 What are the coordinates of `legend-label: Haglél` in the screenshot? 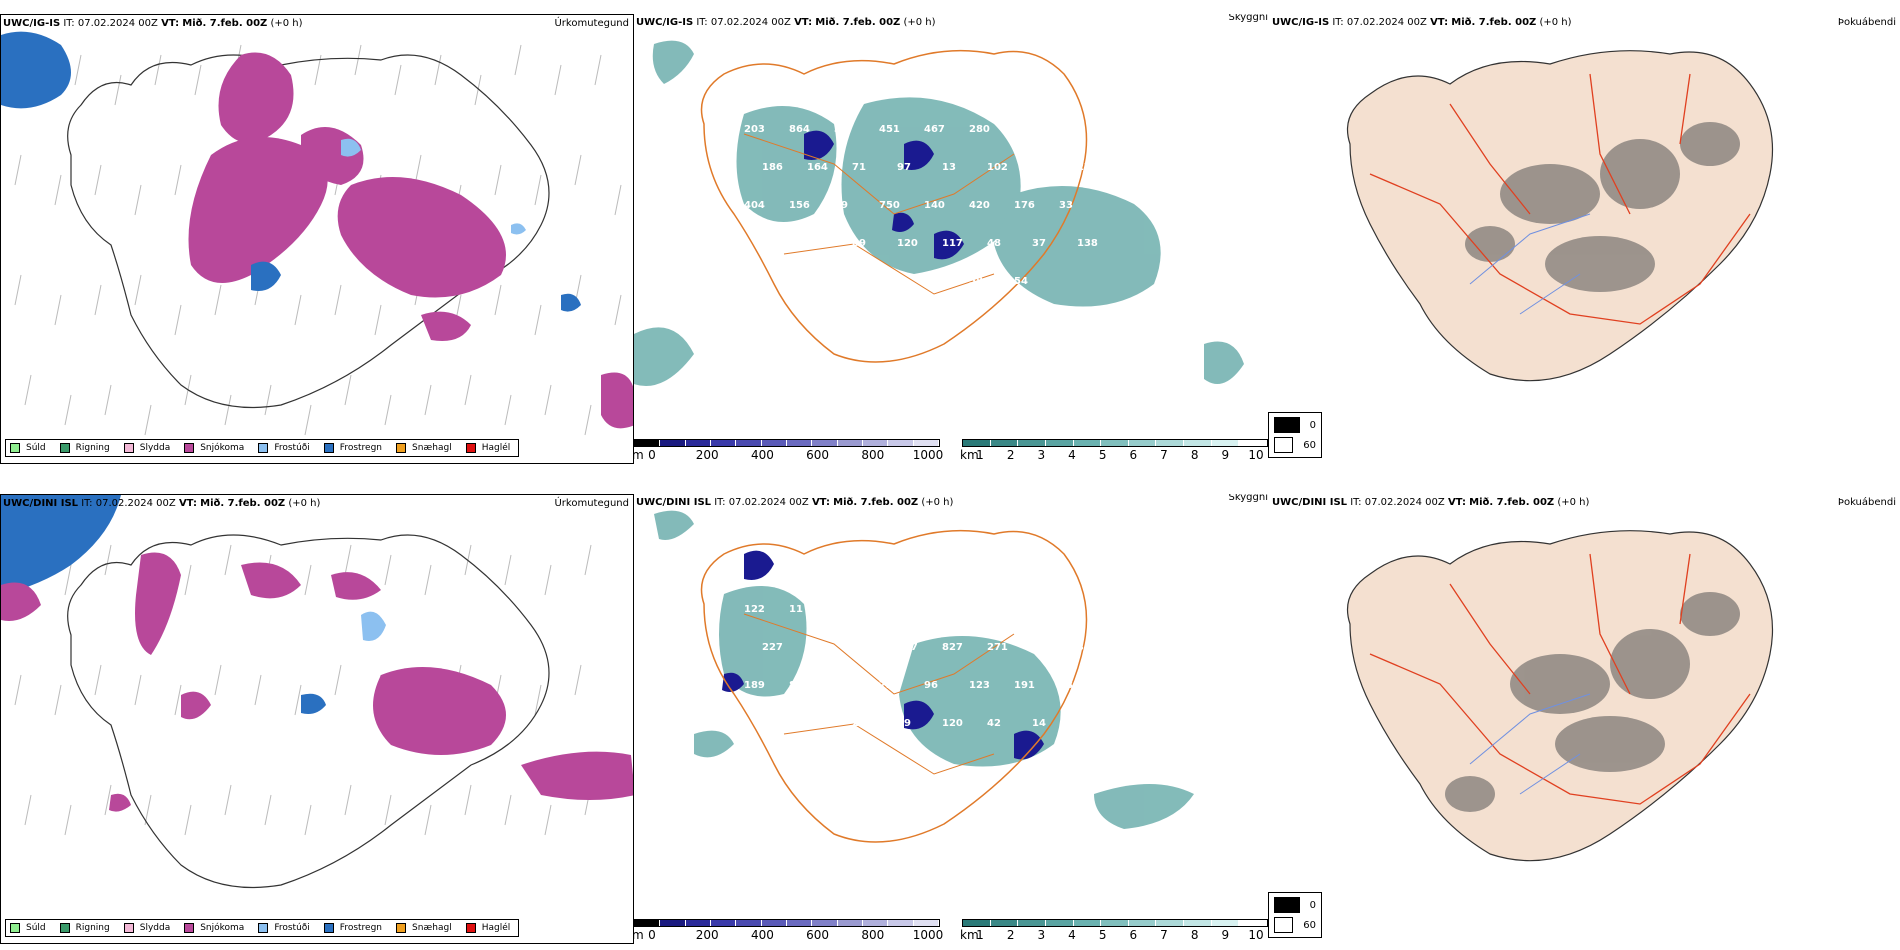 It's located at (496, 928).